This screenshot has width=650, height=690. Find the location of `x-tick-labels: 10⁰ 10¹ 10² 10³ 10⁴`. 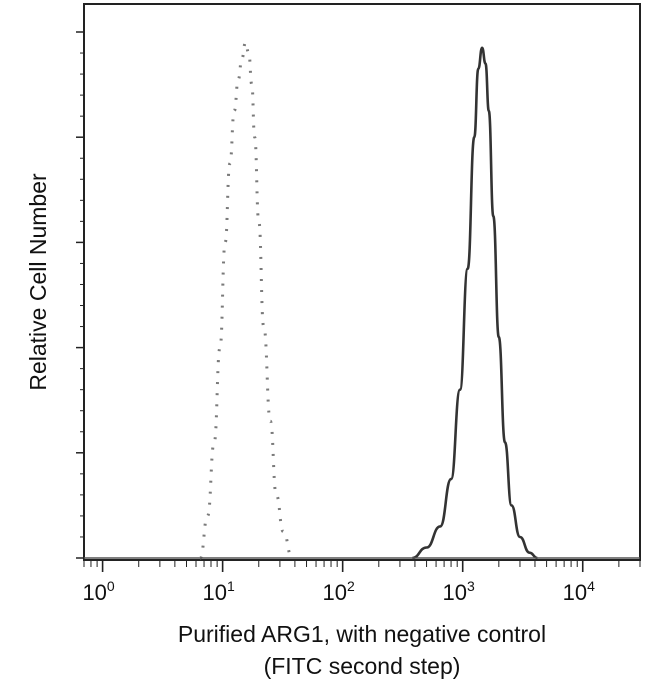

x-tick-labels: 10⁰ 10¹ 10² 10³ 10⁴ is located at coordinates (338, 591).